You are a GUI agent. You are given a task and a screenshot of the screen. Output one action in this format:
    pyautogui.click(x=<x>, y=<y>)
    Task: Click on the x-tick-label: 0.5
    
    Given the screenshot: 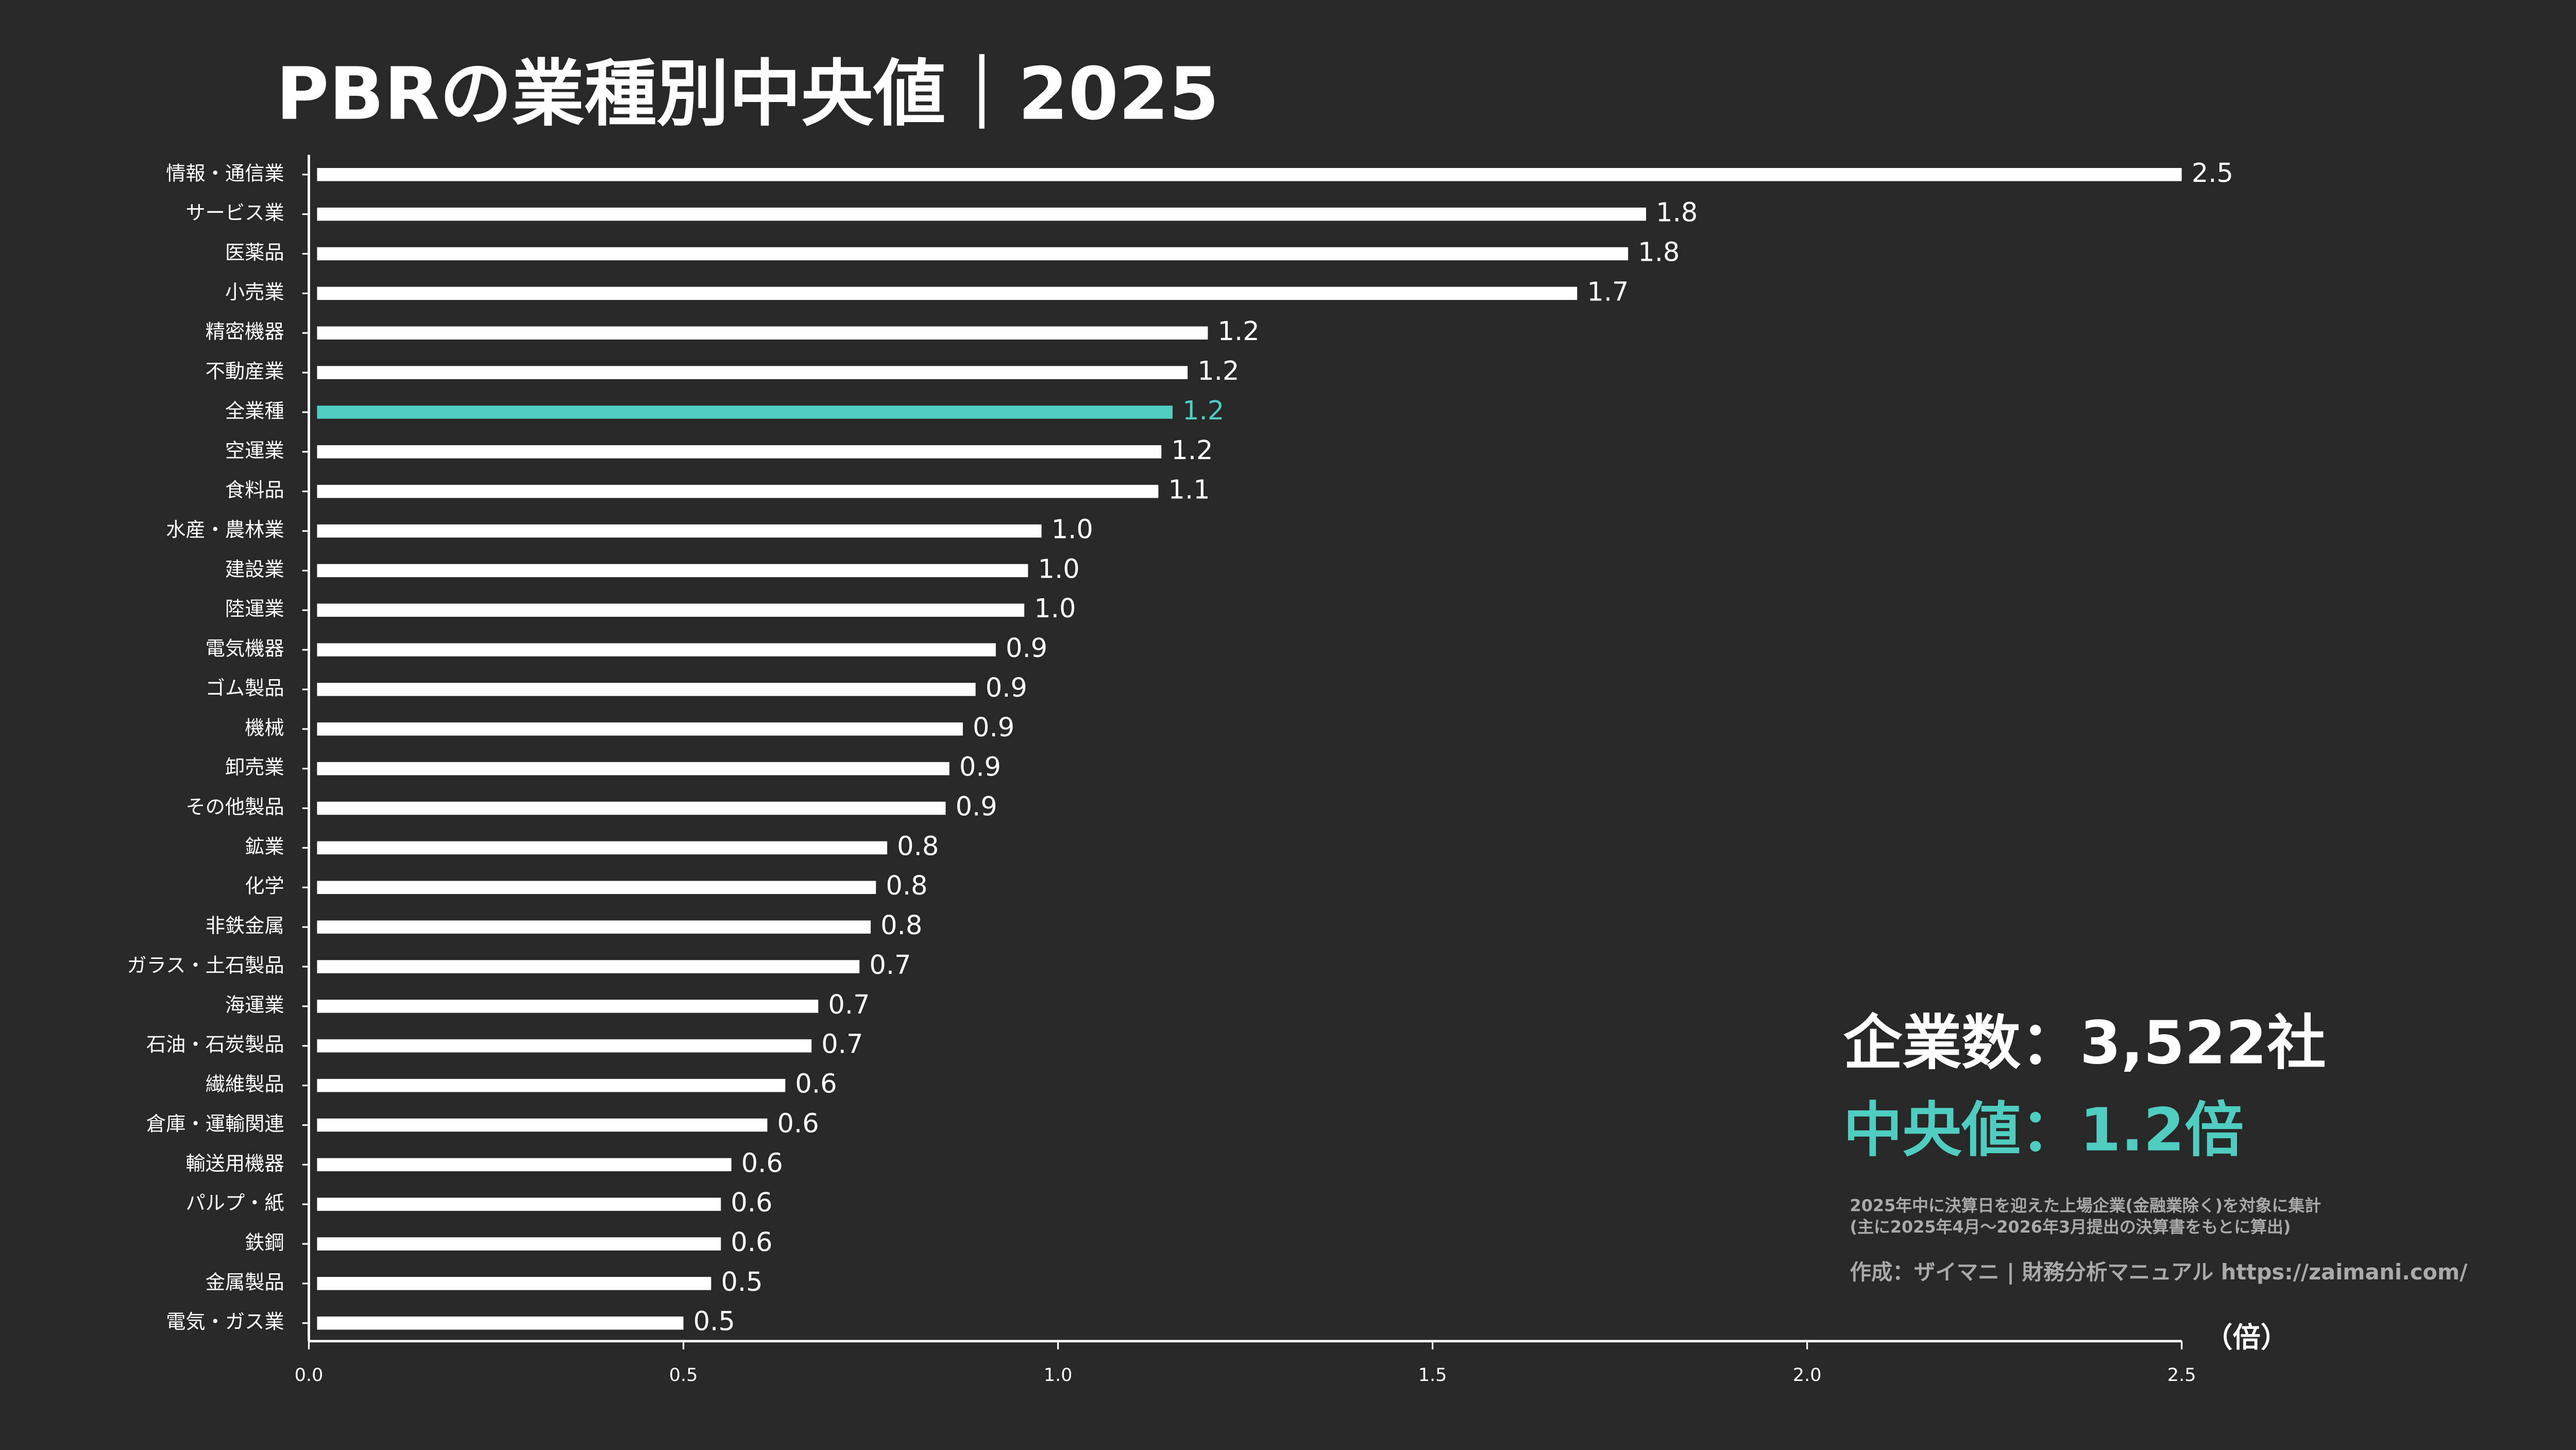 What is the action you would take?
    pyautogui.click(x=683, y=1375)
    